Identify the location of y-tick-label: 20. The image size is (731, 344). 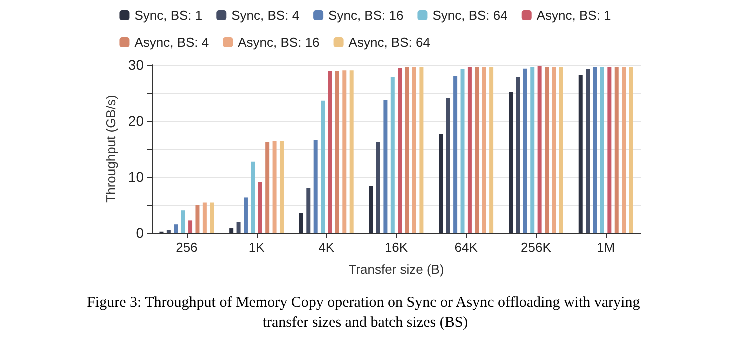
(136, 121).